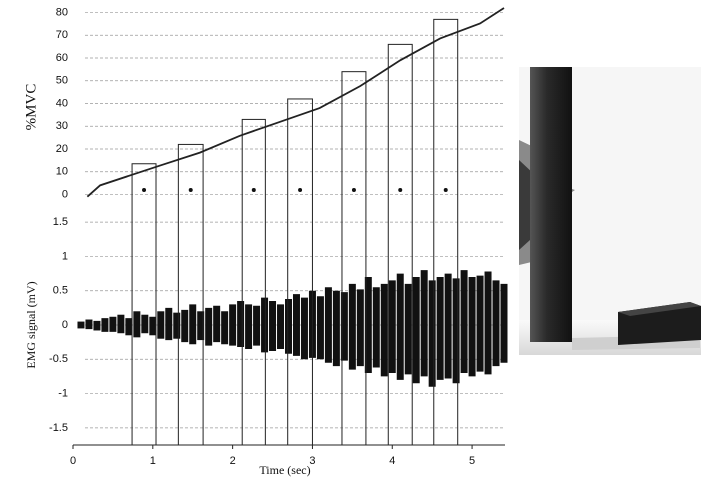  I want to click on y-tick-label: 10, so click(62, 172).